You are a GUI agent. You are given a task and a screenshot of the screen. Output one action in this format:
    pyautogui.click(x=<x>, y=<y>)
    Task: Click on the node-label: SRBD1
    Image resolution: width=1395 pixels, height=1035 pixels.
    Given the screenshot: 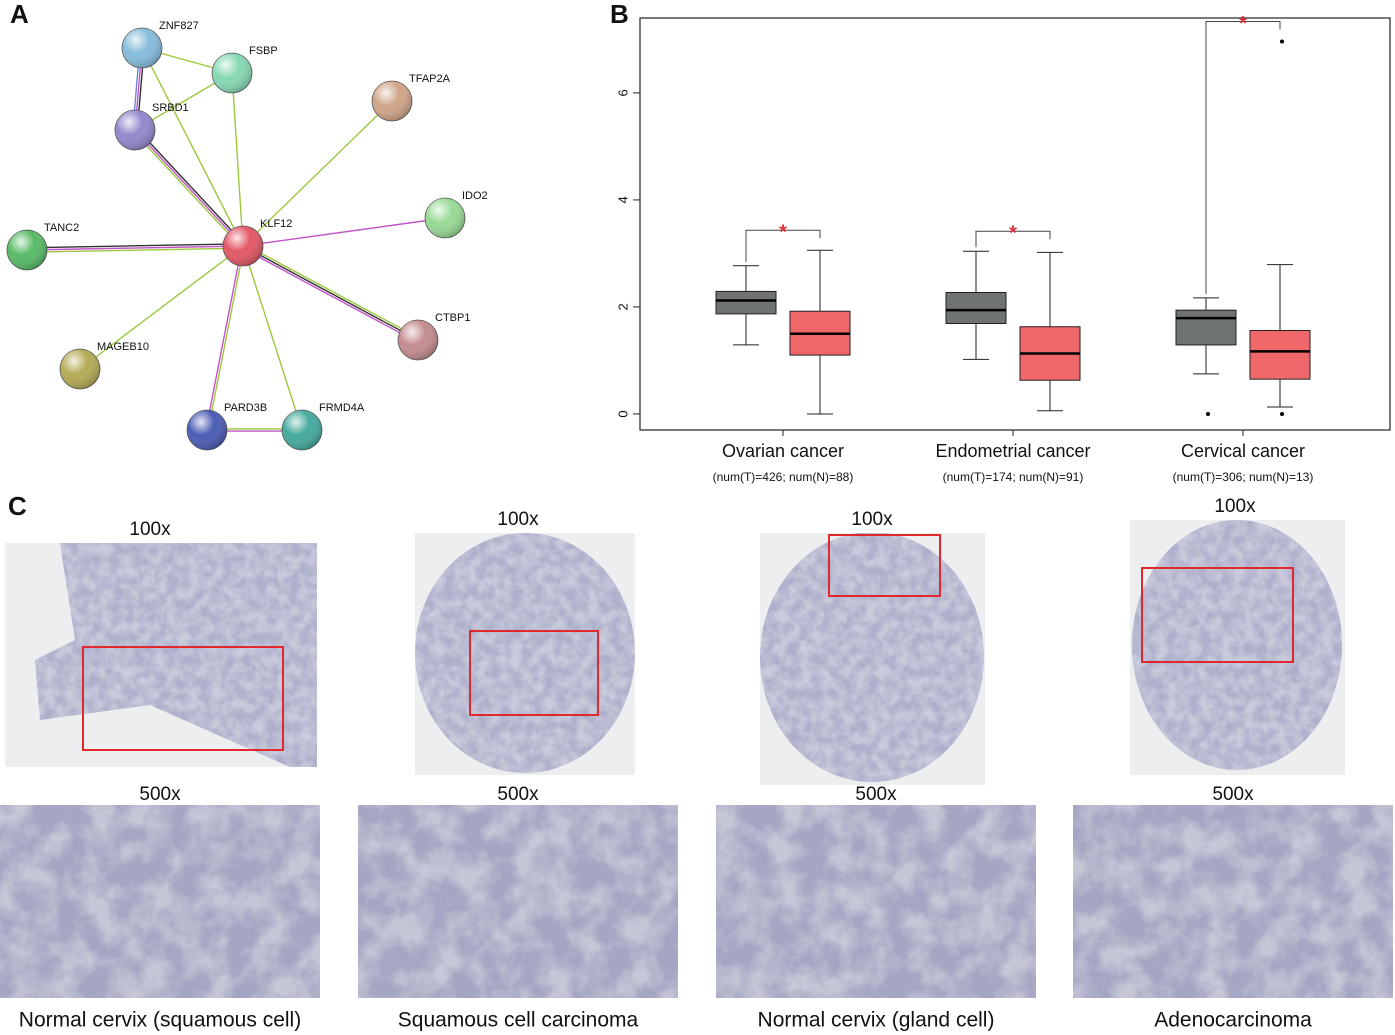 What is the action you would take?
    pyautogui.click(x=170, y=108)
    